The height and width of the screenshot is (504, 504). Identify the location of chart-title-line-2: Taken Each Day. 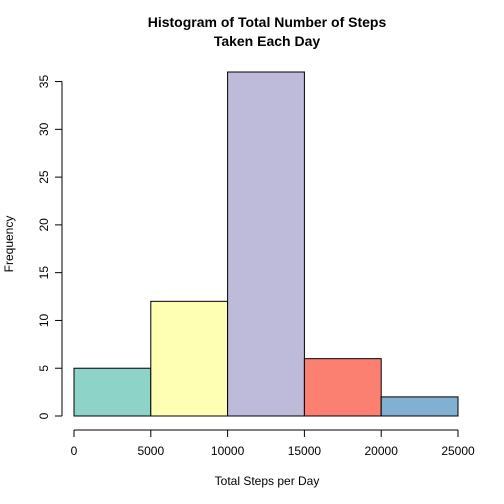
(267, 41).